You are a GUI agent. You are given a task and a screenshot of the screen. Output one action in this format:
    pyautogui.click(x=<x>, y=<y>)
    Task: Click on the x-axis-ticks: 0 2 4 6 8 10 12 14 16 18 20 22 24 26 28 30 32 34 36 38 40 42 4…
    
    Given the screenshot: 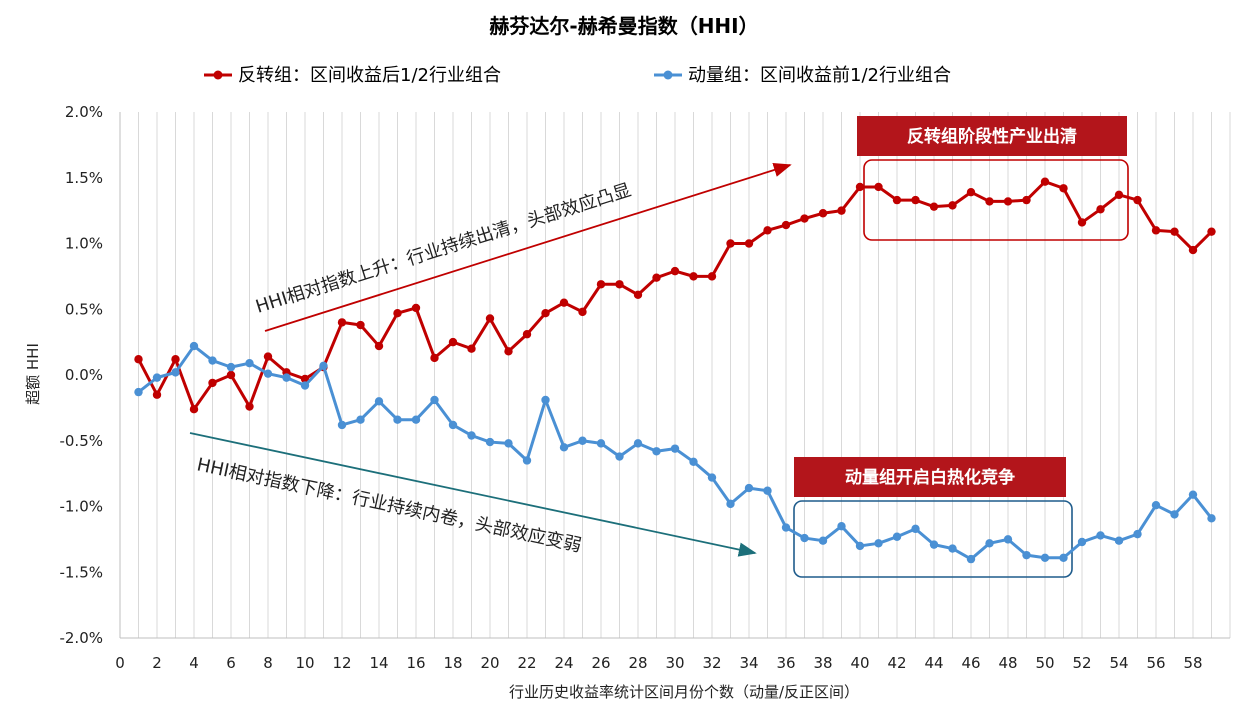 What is the action you would take?
    pyautogui.click(x=658, y=663)
    